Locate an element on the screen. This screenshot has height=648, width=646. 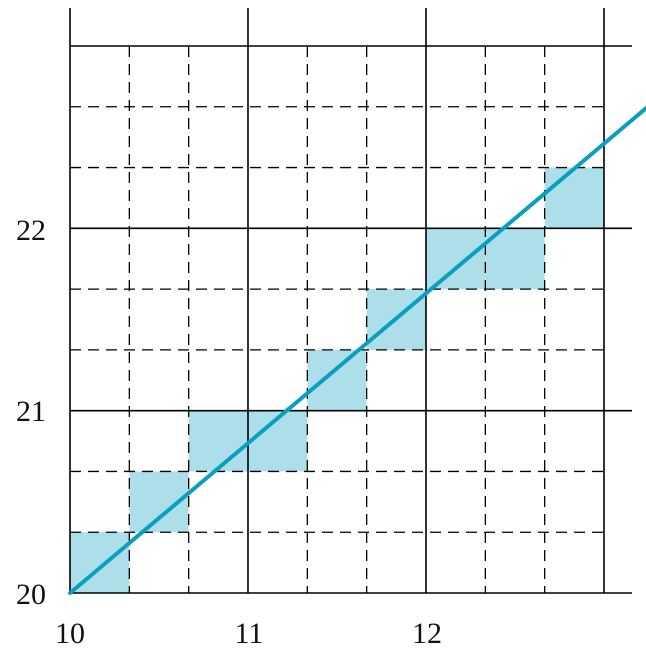
x-tick-label-10: 10 is located at coordinates (70, 632).